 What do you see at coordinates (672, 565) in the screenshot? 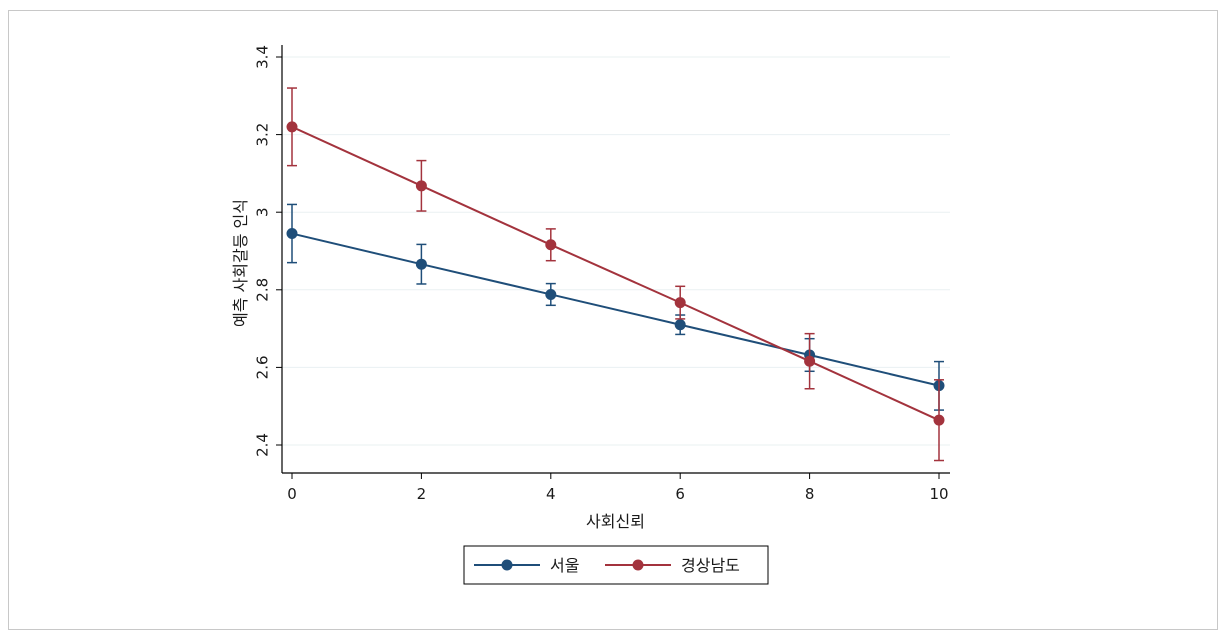
I see `legend-item: 경상남도` at bounding box center [672, 565].